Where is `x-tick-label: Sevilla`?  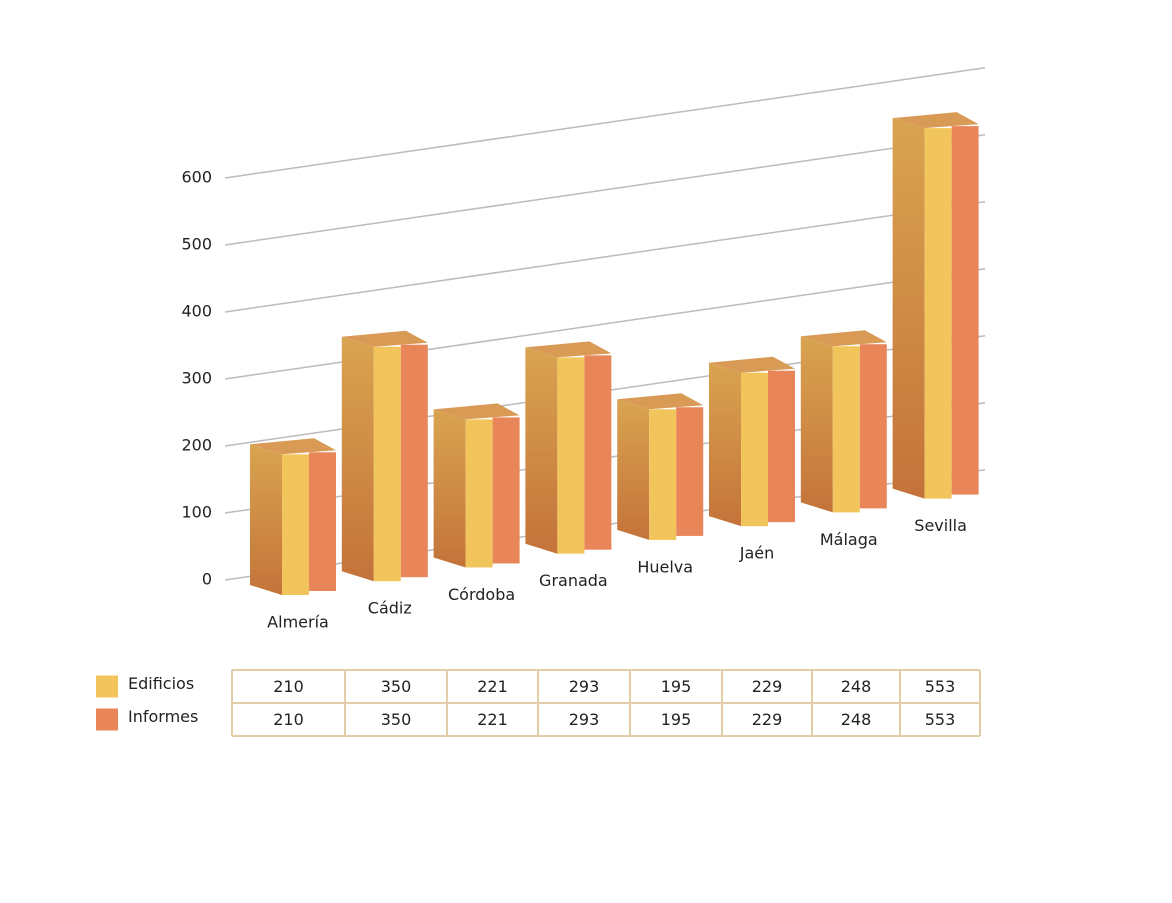 x-tick-label: Sevilla is located at coordinates (940, 525).